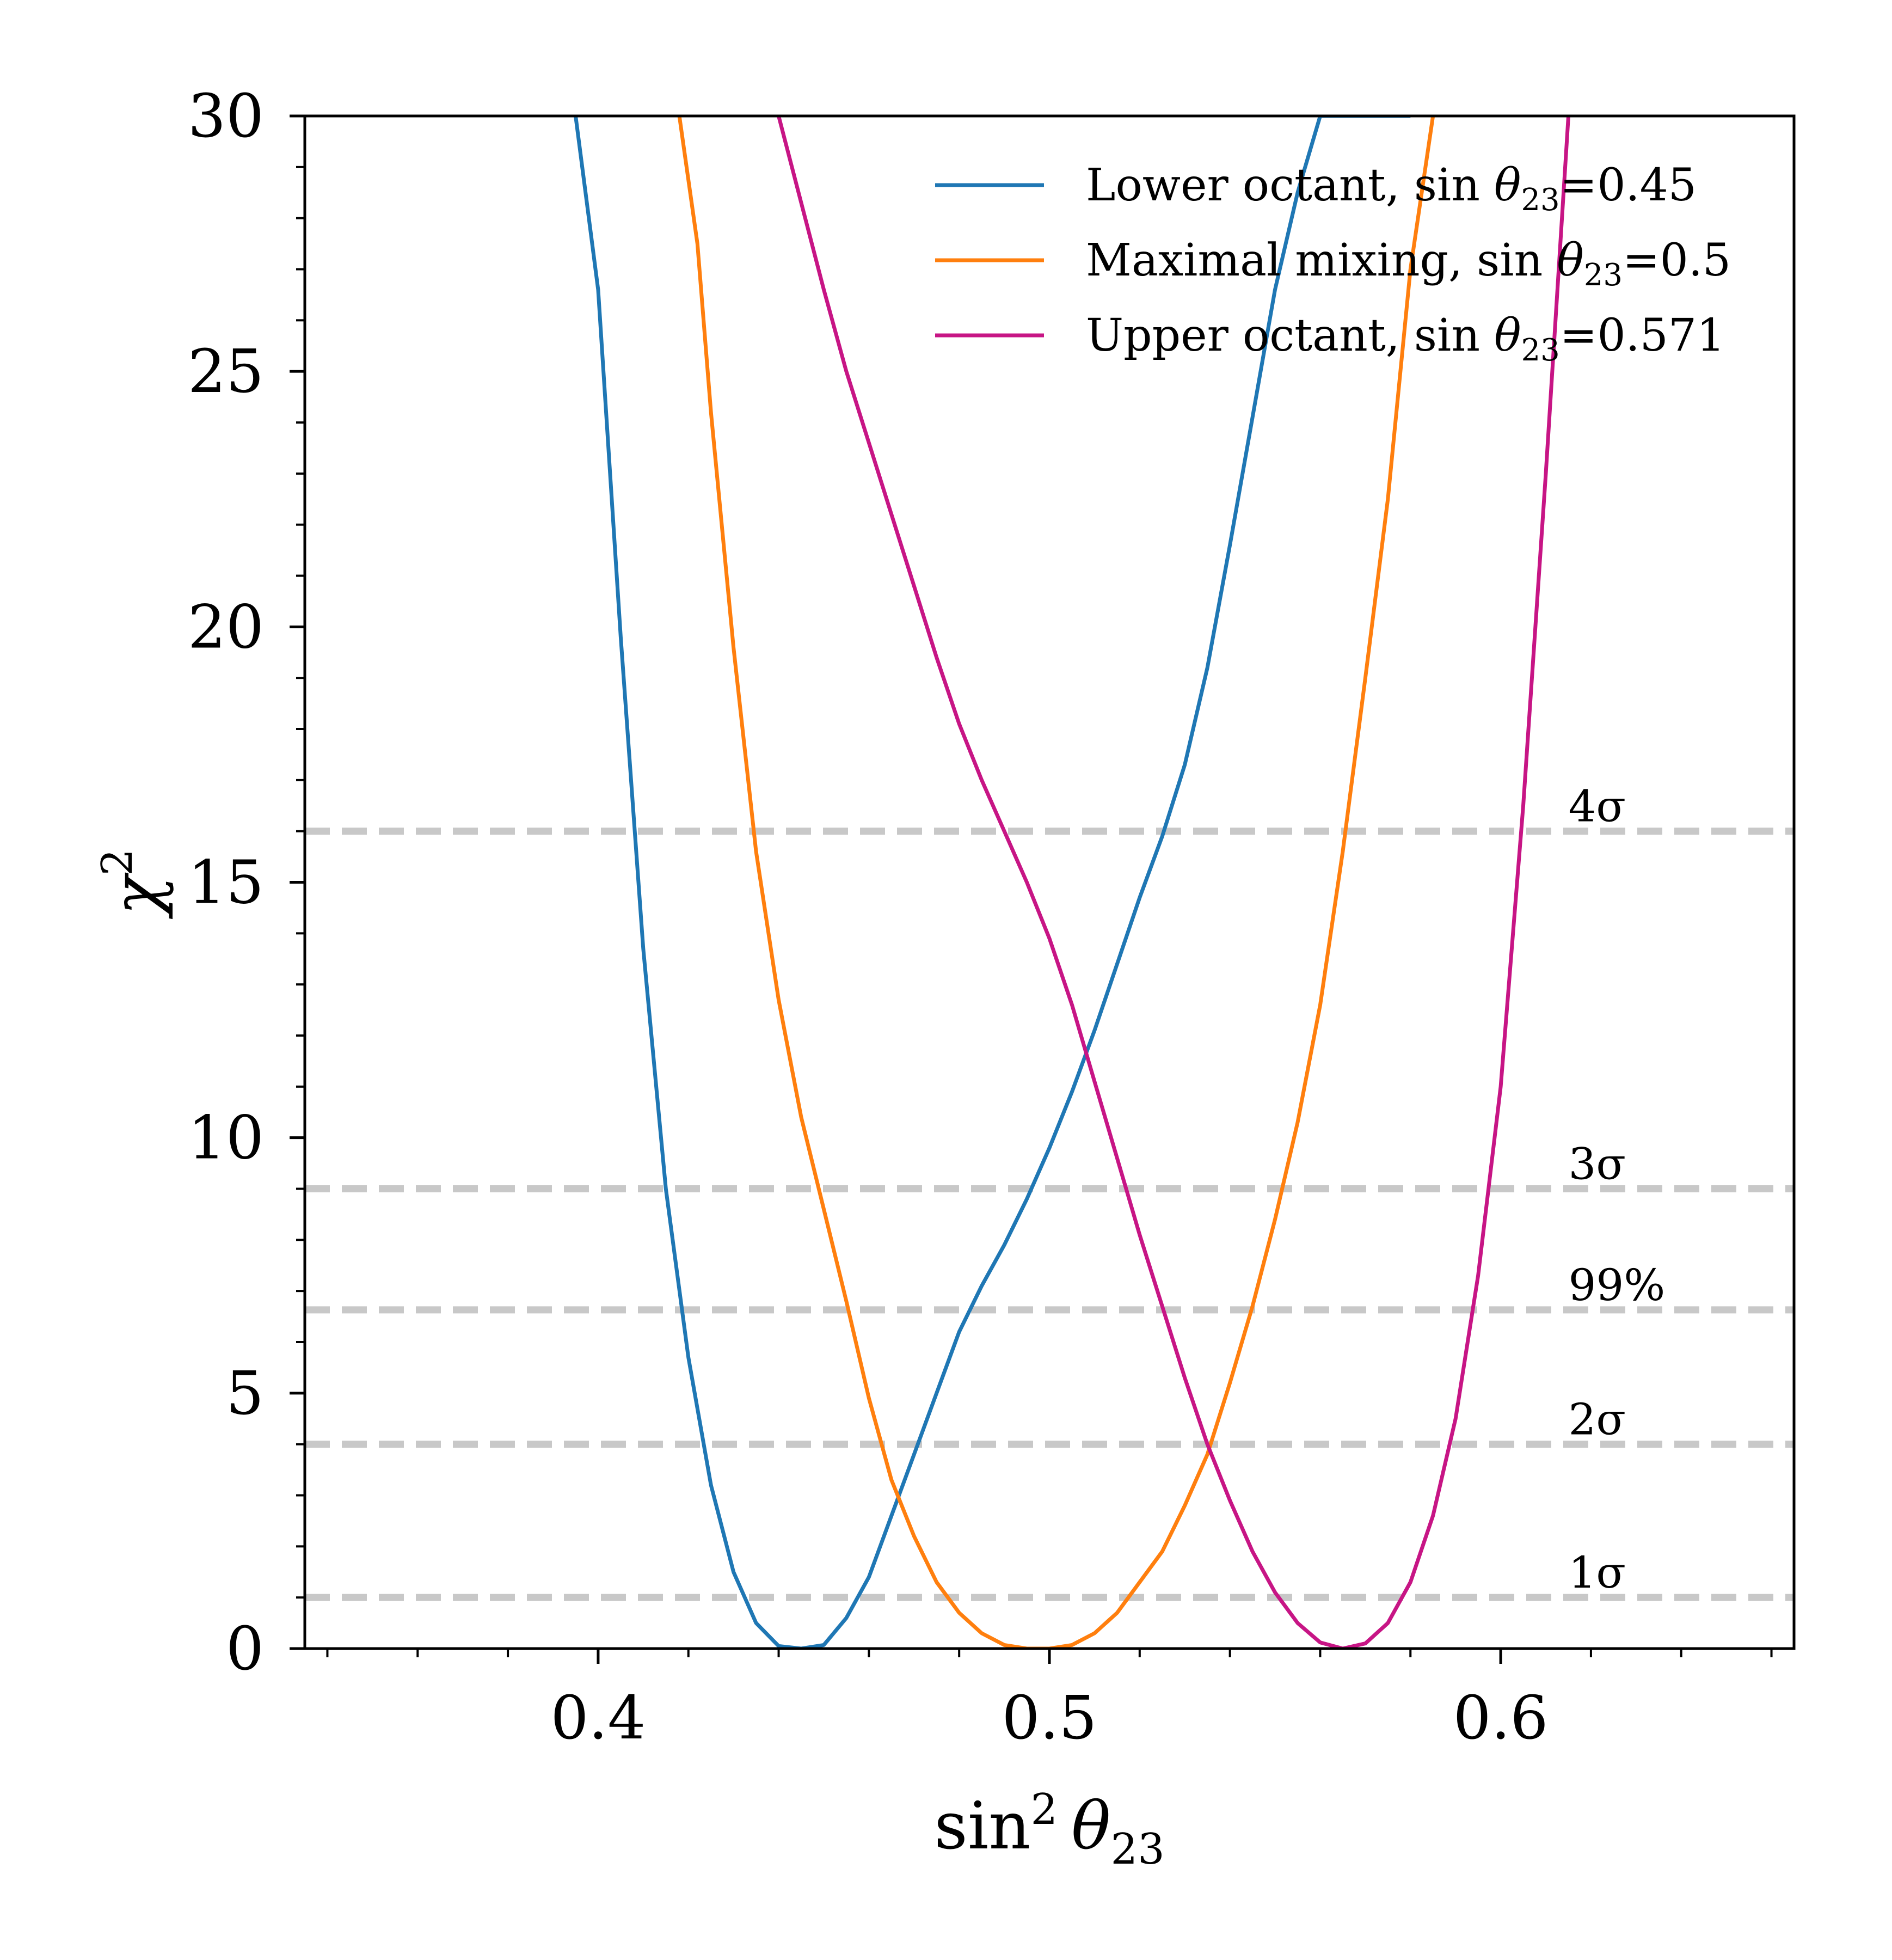 This screenshot has height=1960, width=1892. Describe the element at coordinates (1044, 1809) in the screenshot. I see `x-axis-label-sup: 2` at that location.